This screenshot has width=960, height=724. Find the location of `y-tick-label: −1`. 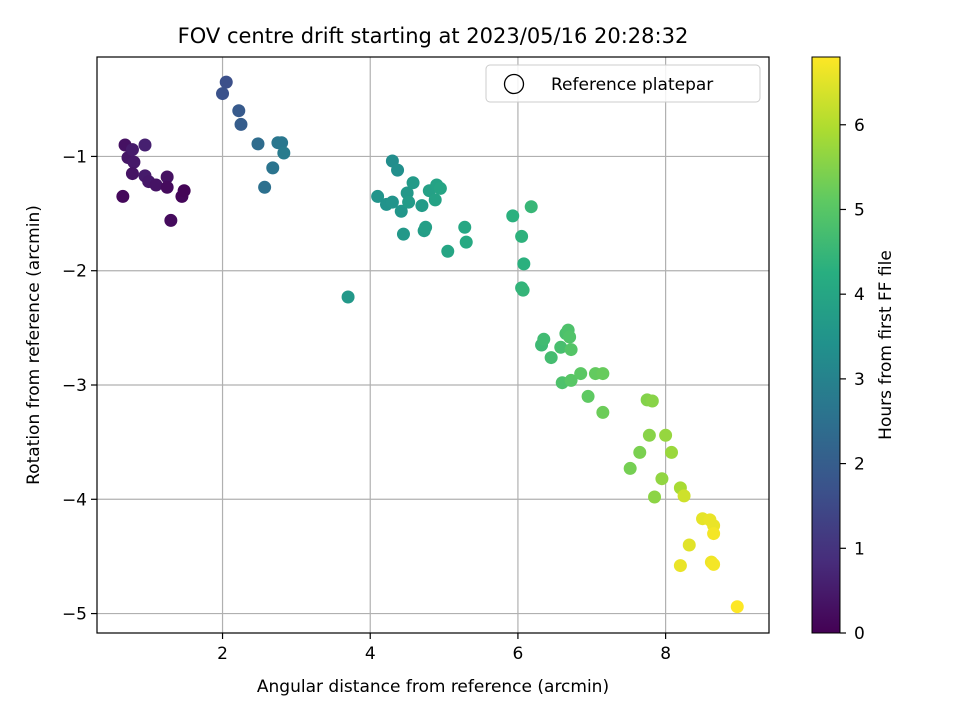

y-tick-label: −1 is located at coordinates (74, 157).